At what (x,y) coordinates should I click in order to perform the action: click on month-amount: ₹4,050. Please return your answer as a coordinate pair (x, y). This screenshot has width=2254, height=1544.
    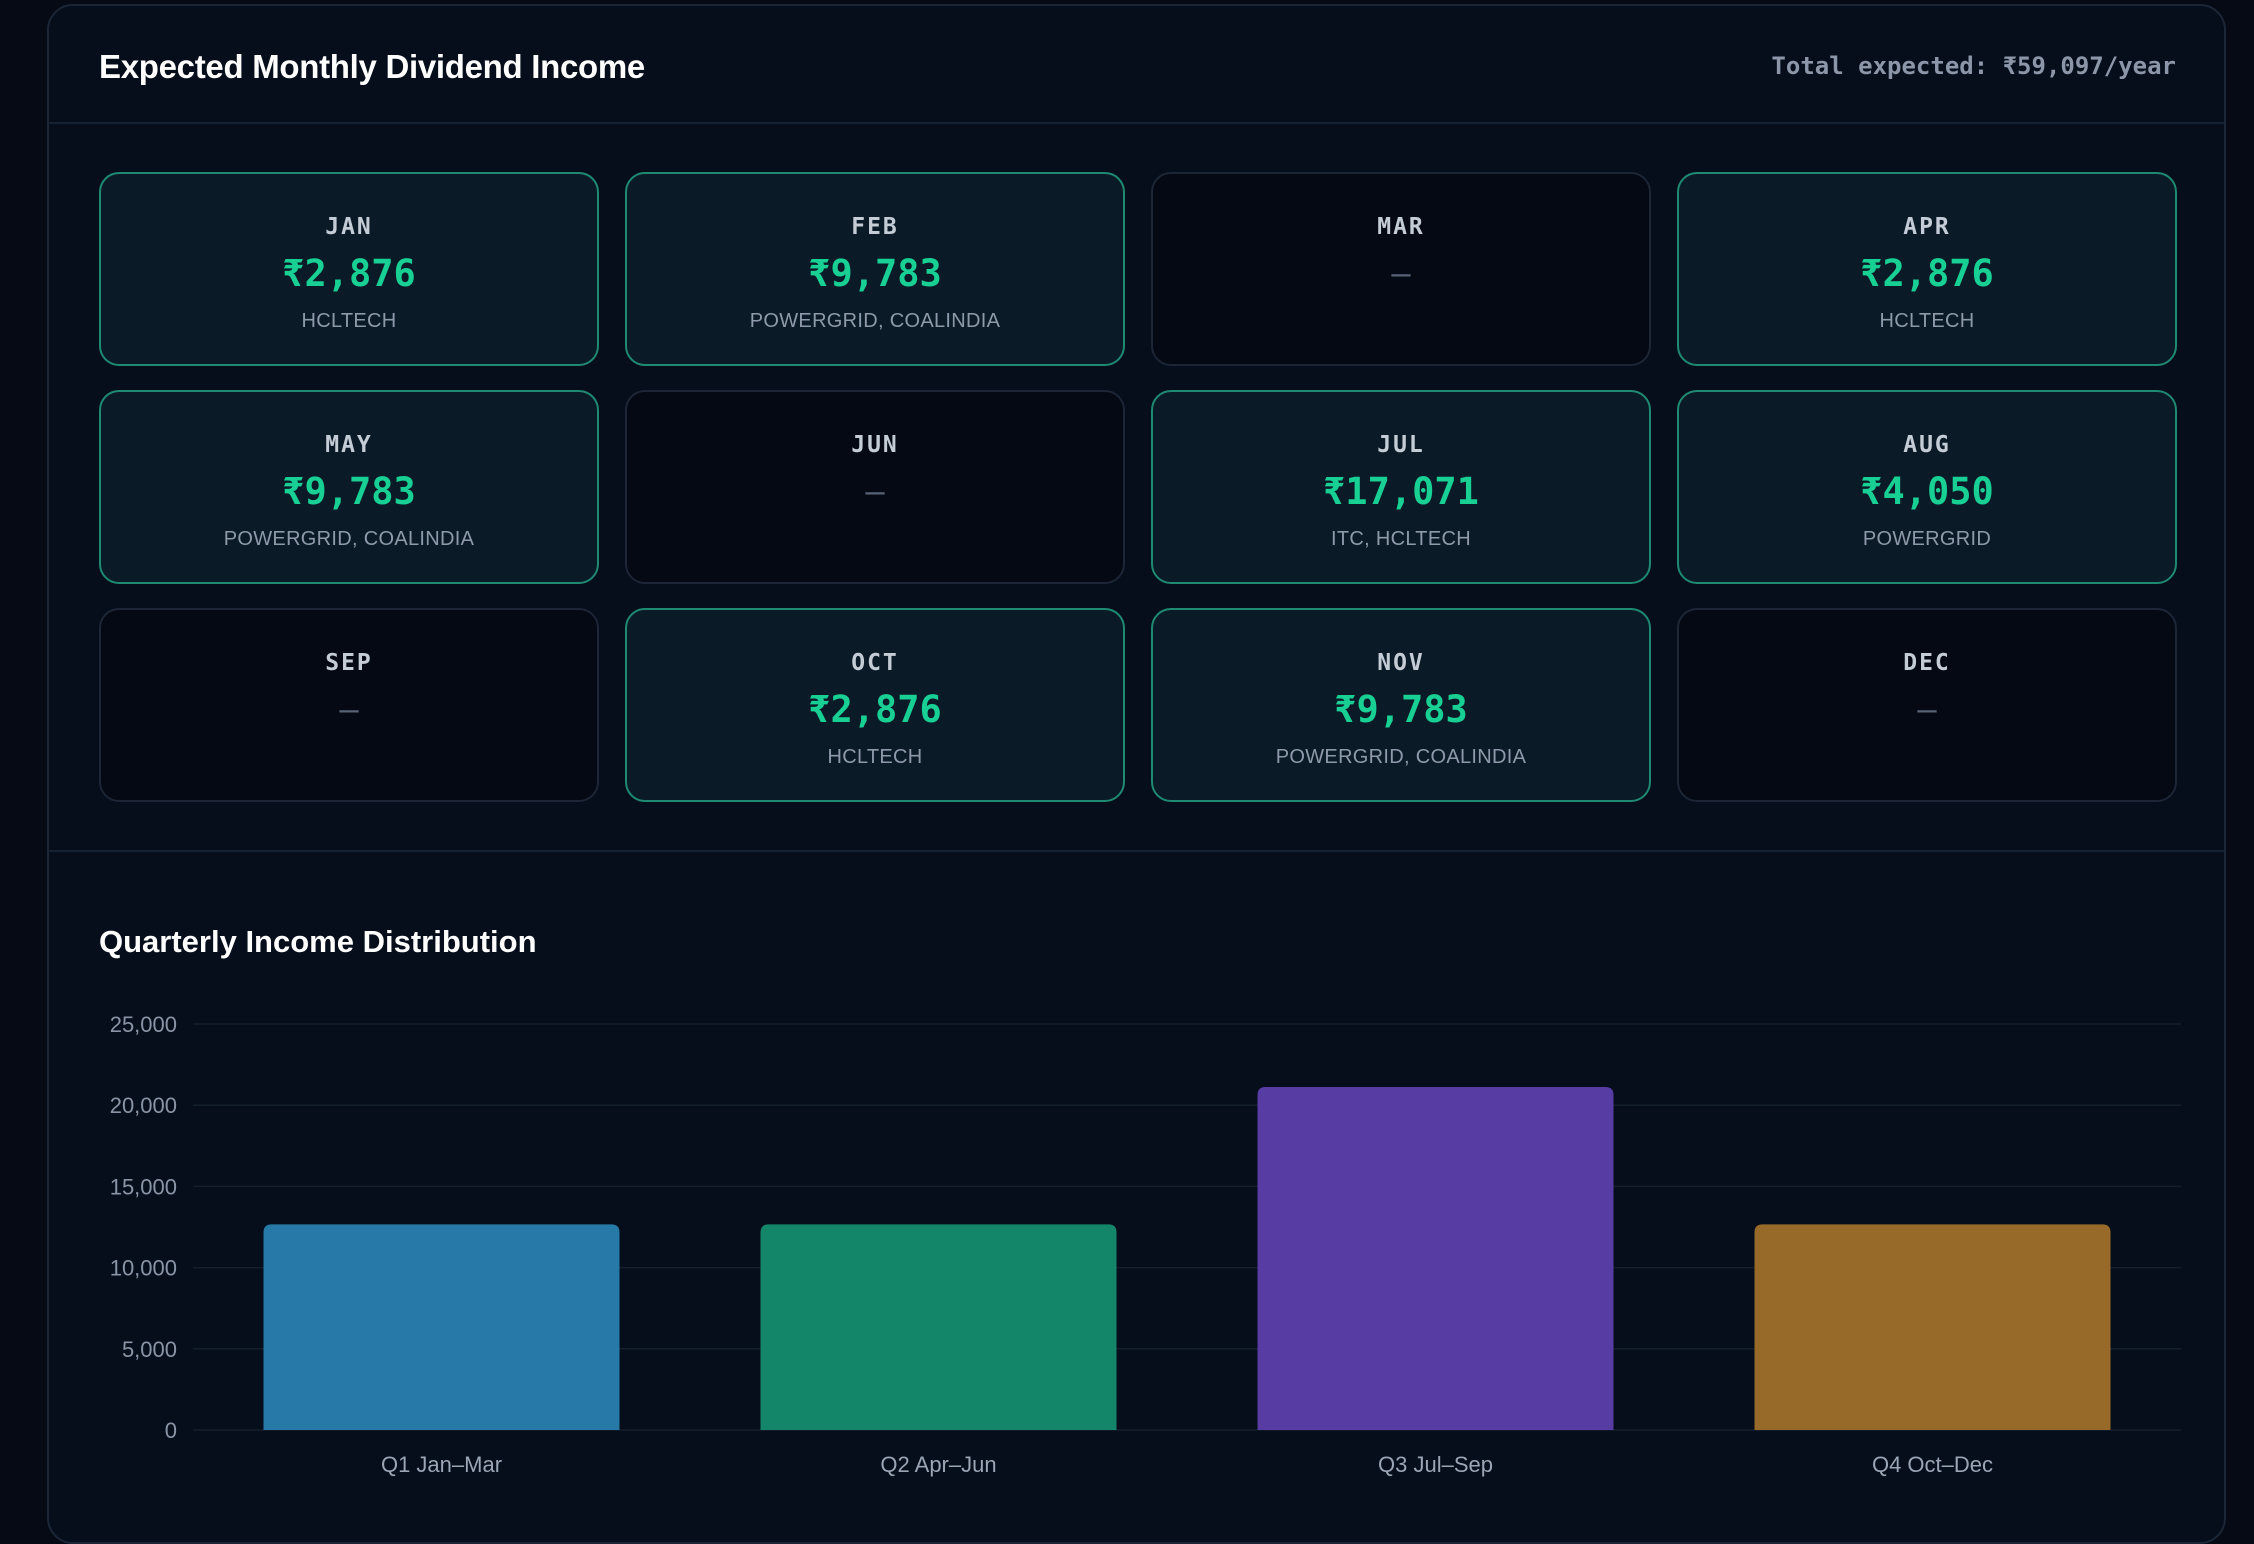
    Looking at the image, I should click on (1927, 491).